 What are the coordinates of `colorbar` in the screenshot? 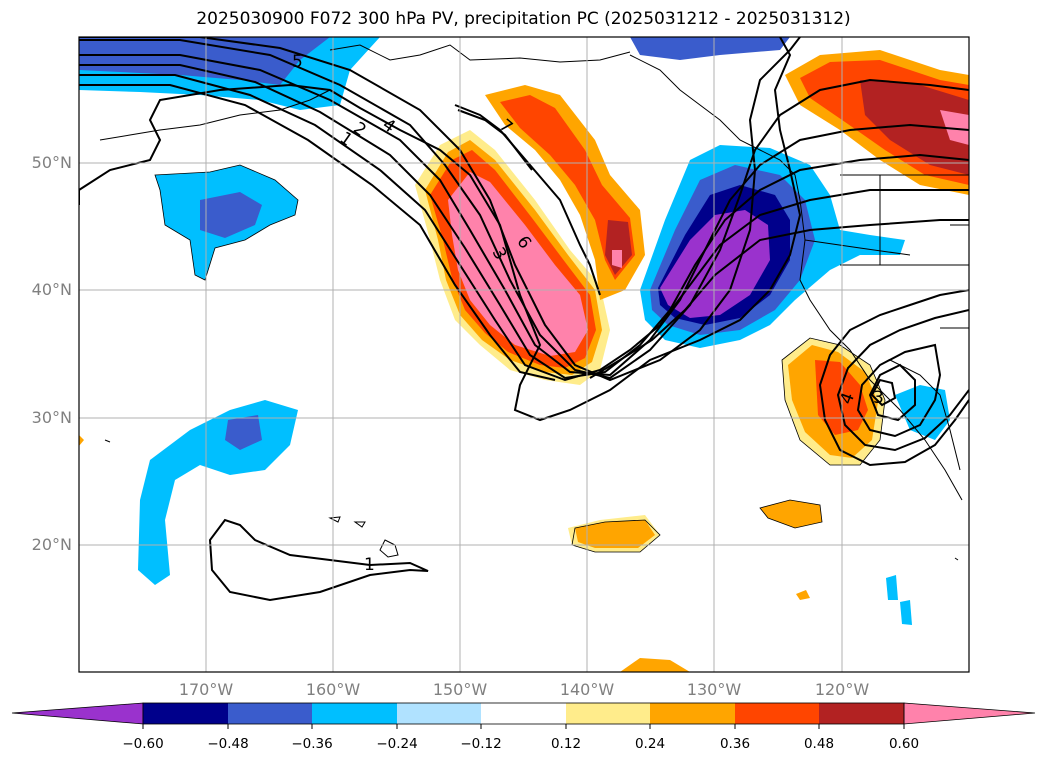 It's located at (523, 715).